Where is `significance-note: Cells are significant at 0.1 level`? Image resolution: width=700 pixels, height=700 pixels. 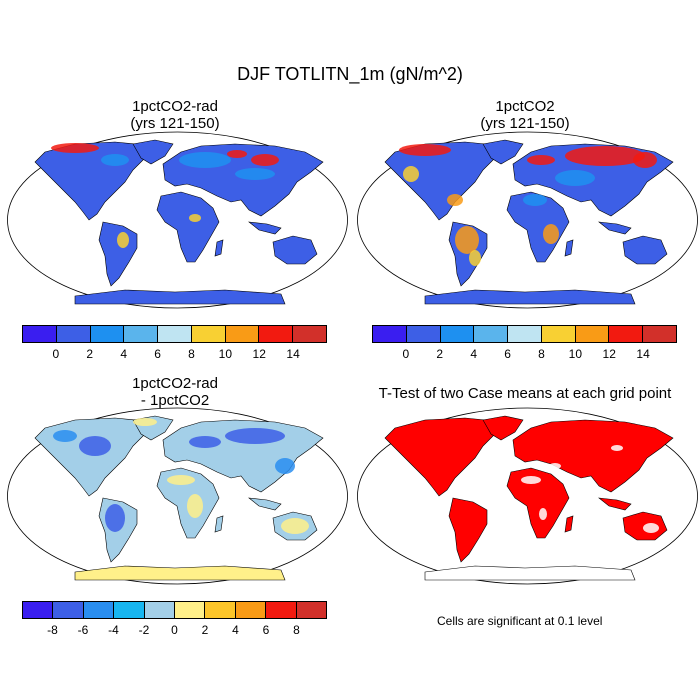
significance-note: Cells are significant at 0.1 level is located at coordinates (520, 621).